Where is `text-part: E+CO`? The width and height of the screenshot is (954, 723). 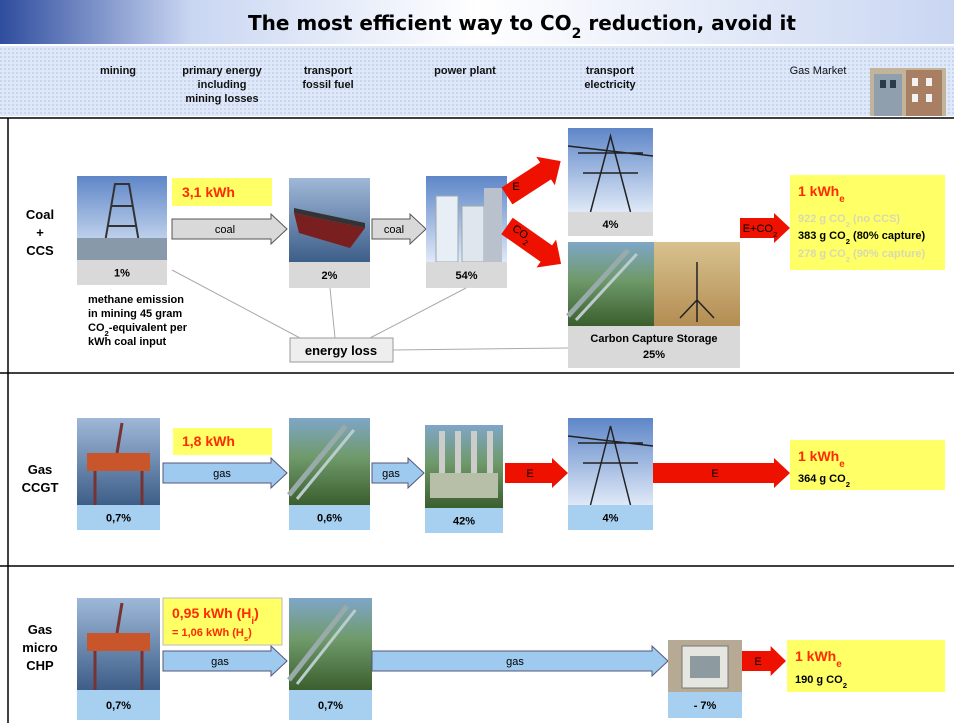 text-part: E+CO is located at coordinates (758, 229).